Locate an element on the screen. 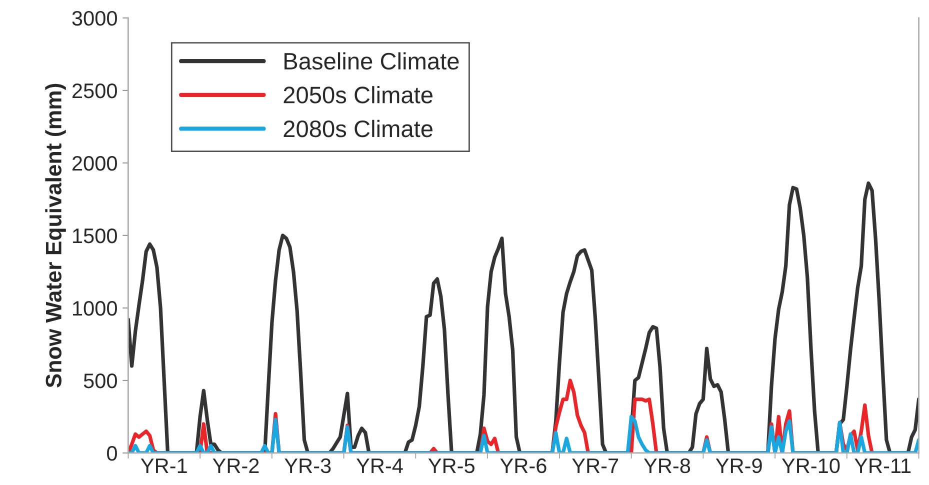  x-tick-label: YR-3 is located at coordinates (307, 466).